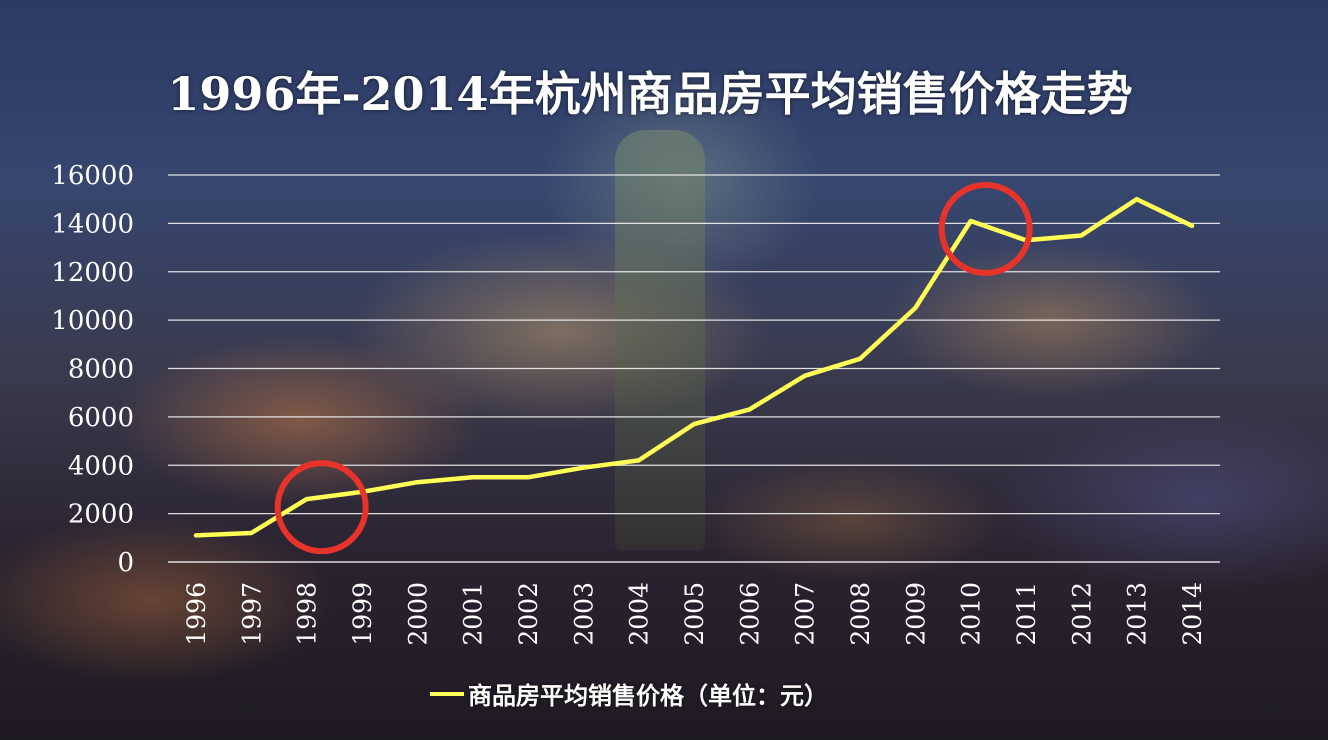 Image resolution: width=1328 pixels, height=740 pixels. I want to click on x-tick-label: 2013, so click(1137, 614).